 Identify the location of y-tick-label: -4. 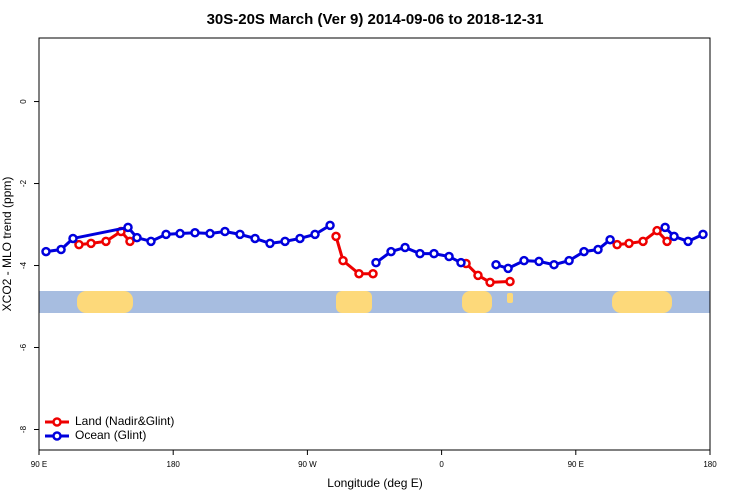
(23, 265).